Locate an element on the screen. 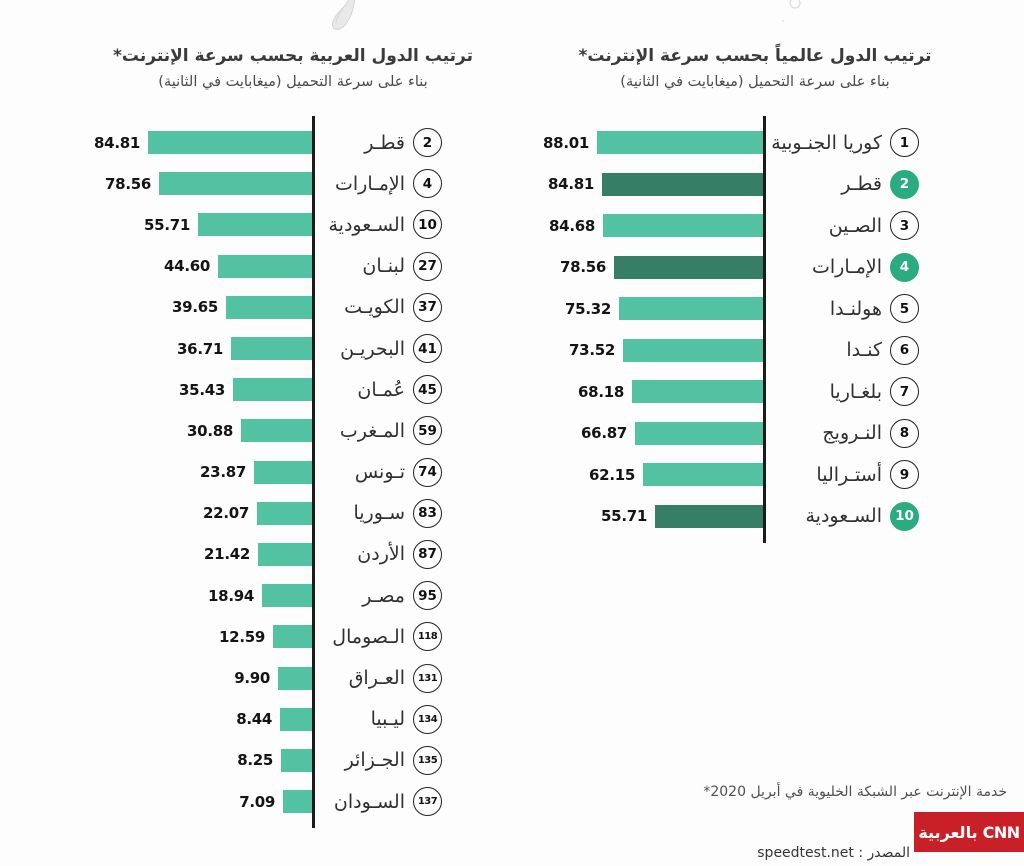  cnn-arabic-logo-text: CNN بالعربية is located at coordinates (969, 832).